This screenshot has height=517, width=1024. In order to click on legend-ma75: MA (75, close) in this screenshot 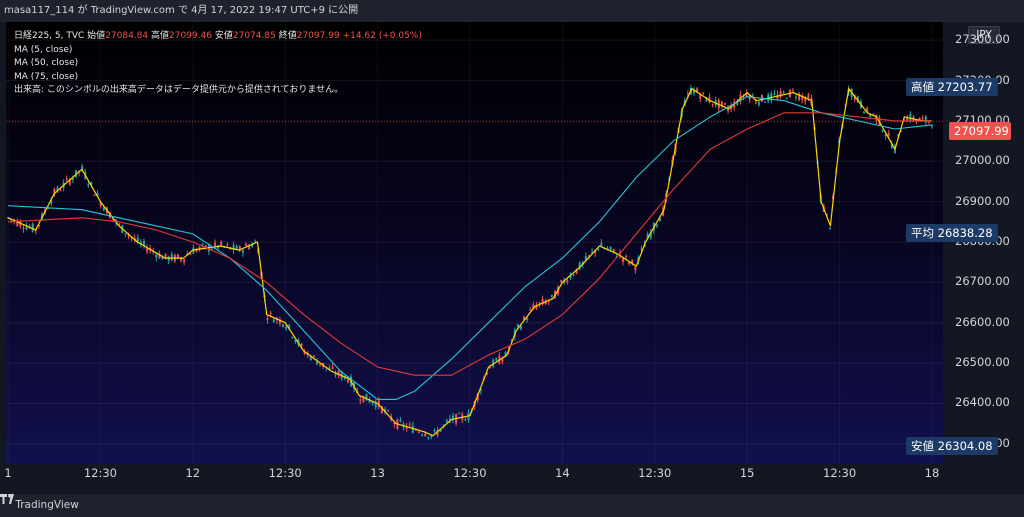, I will do `click(46, 76)`.